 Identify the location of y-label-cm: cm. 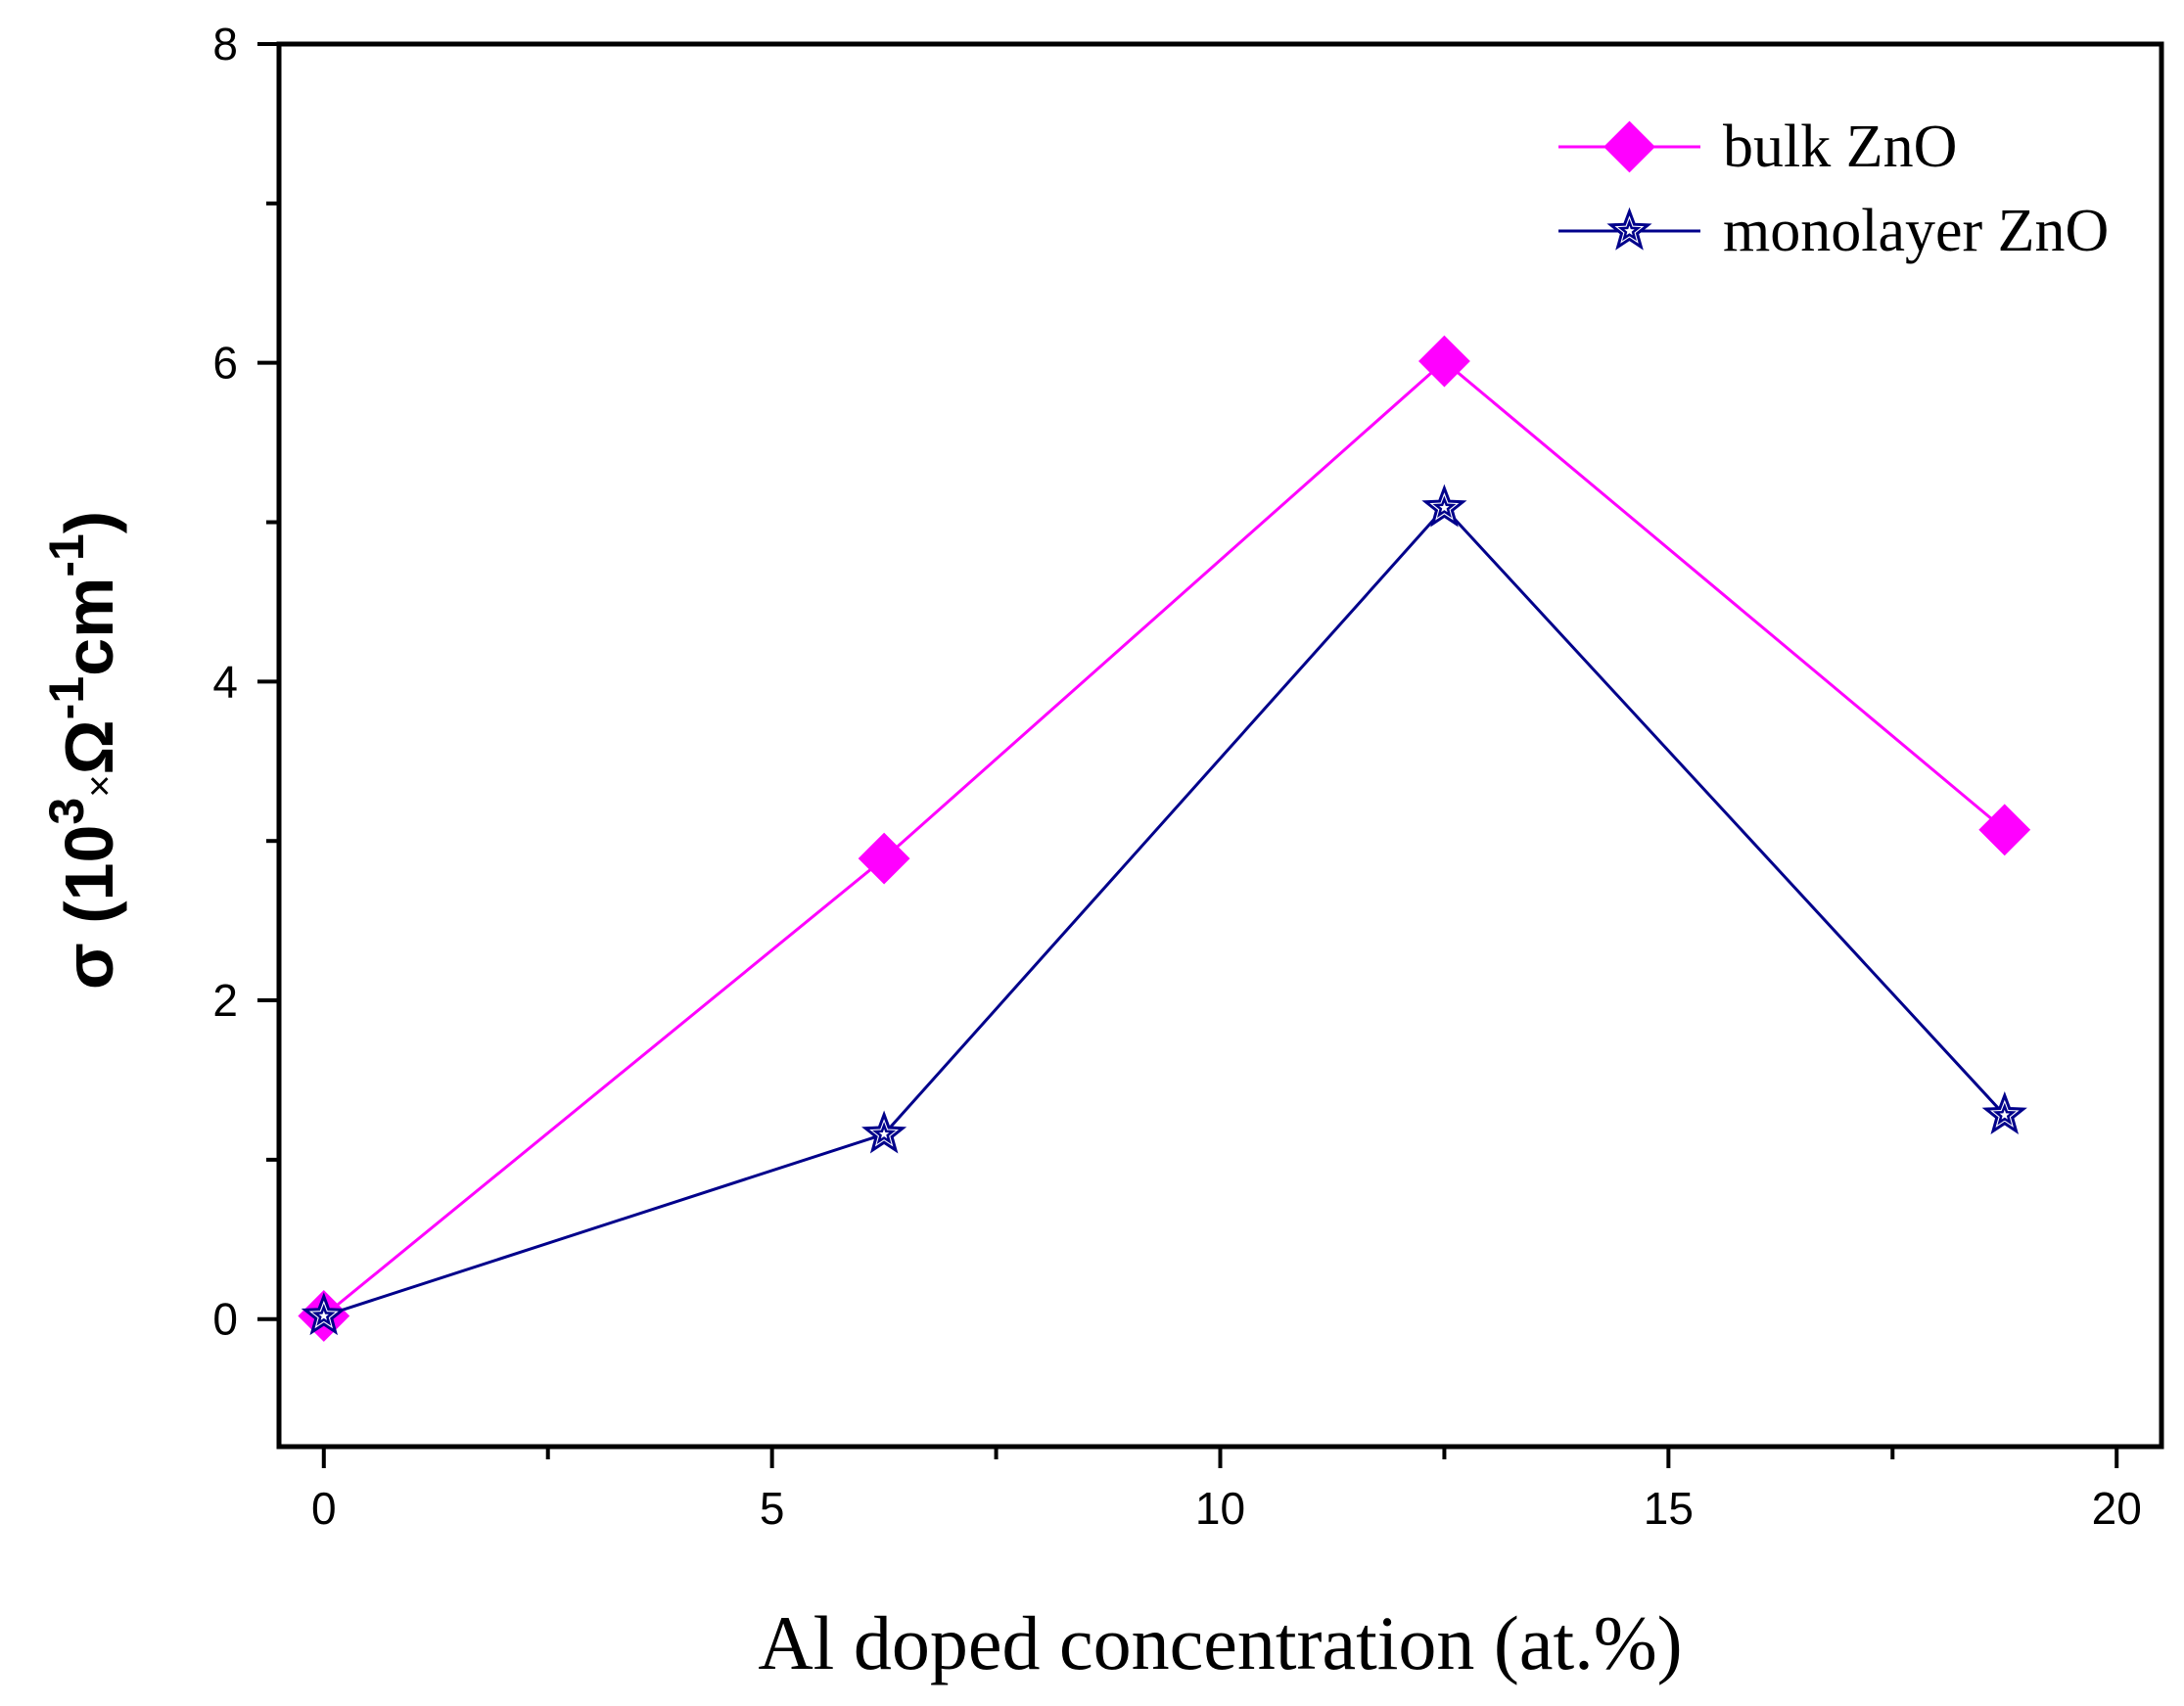
(89, 626).